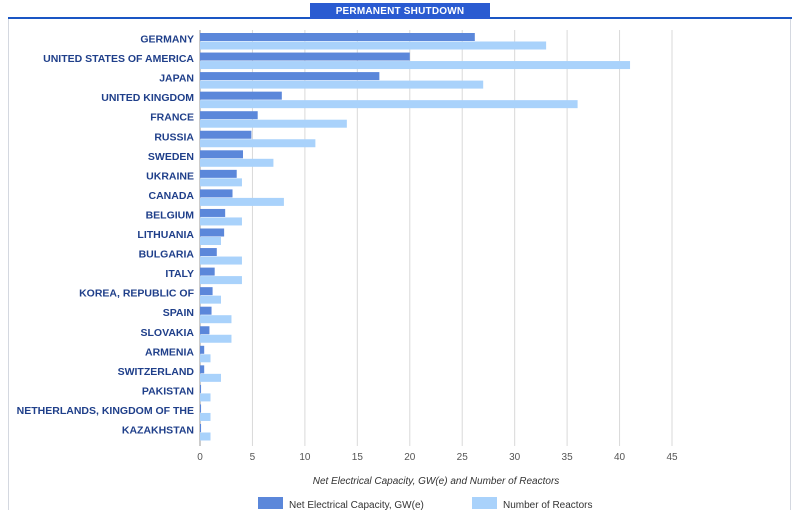  I want to click on category-label: SLOVAKIA, so click(168, 333).